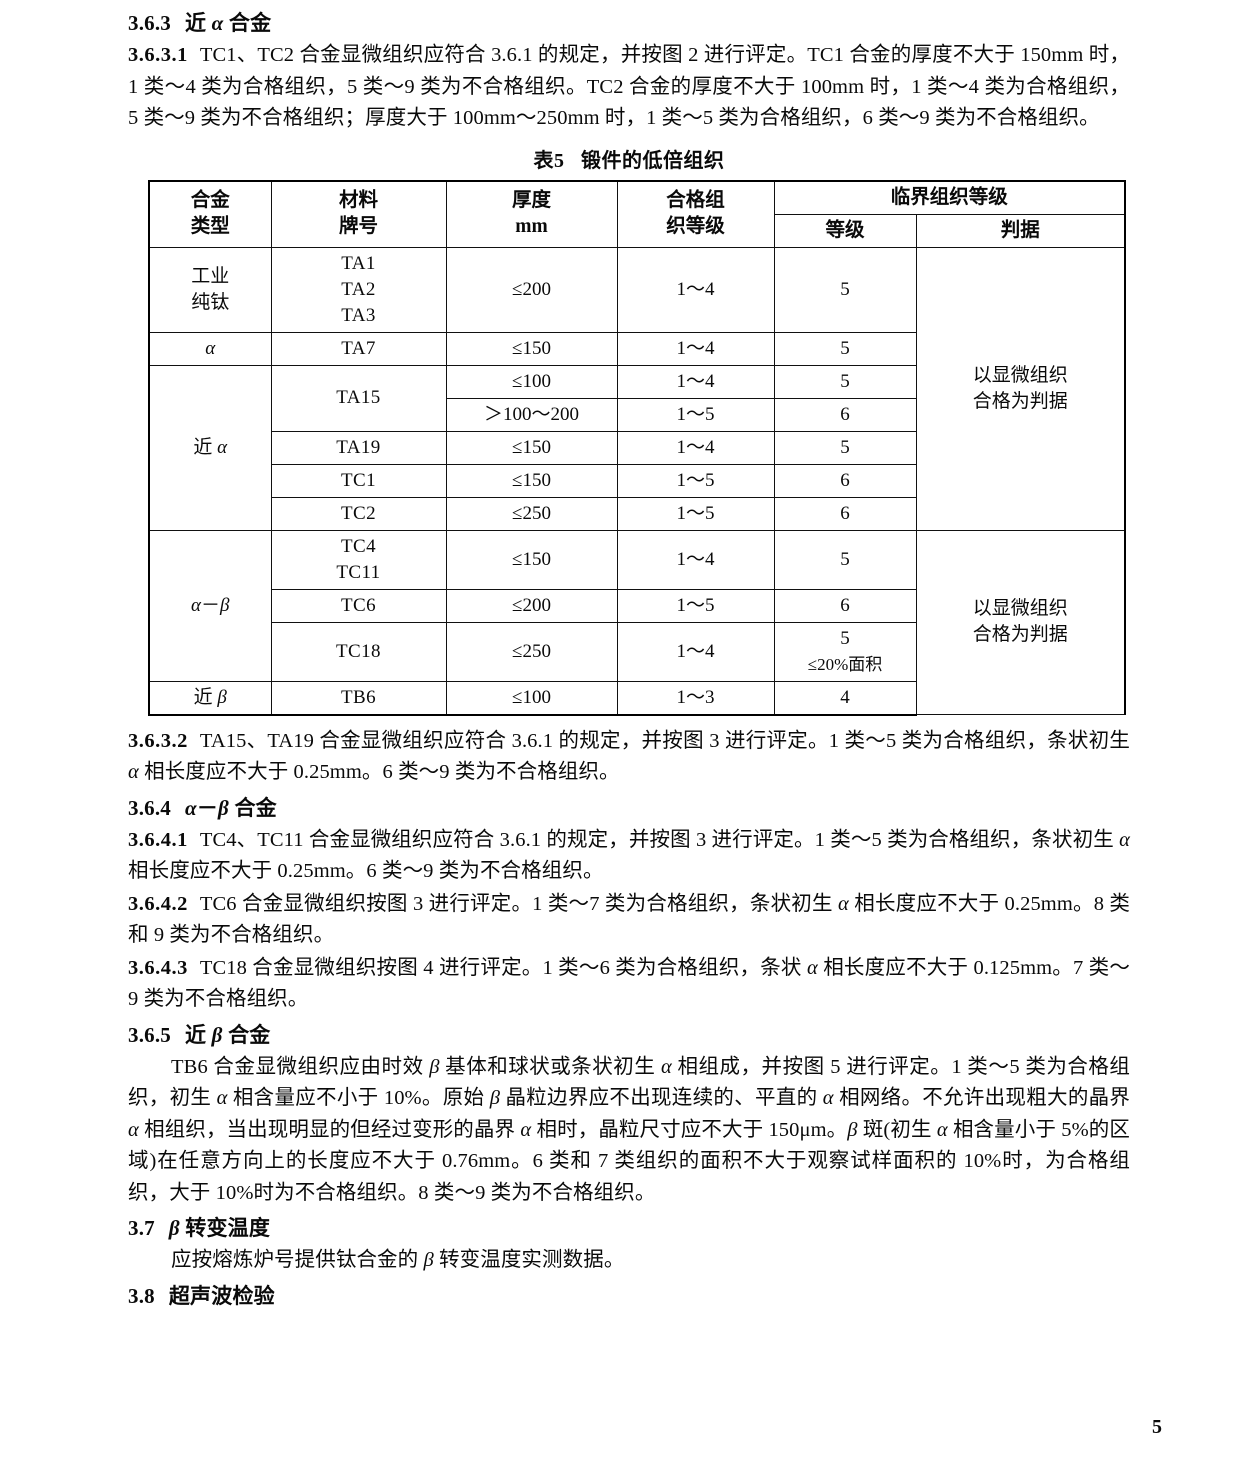  I want to click on body-t6: 相网络。不允许出现粗大的晶界, so click(982, 1098).